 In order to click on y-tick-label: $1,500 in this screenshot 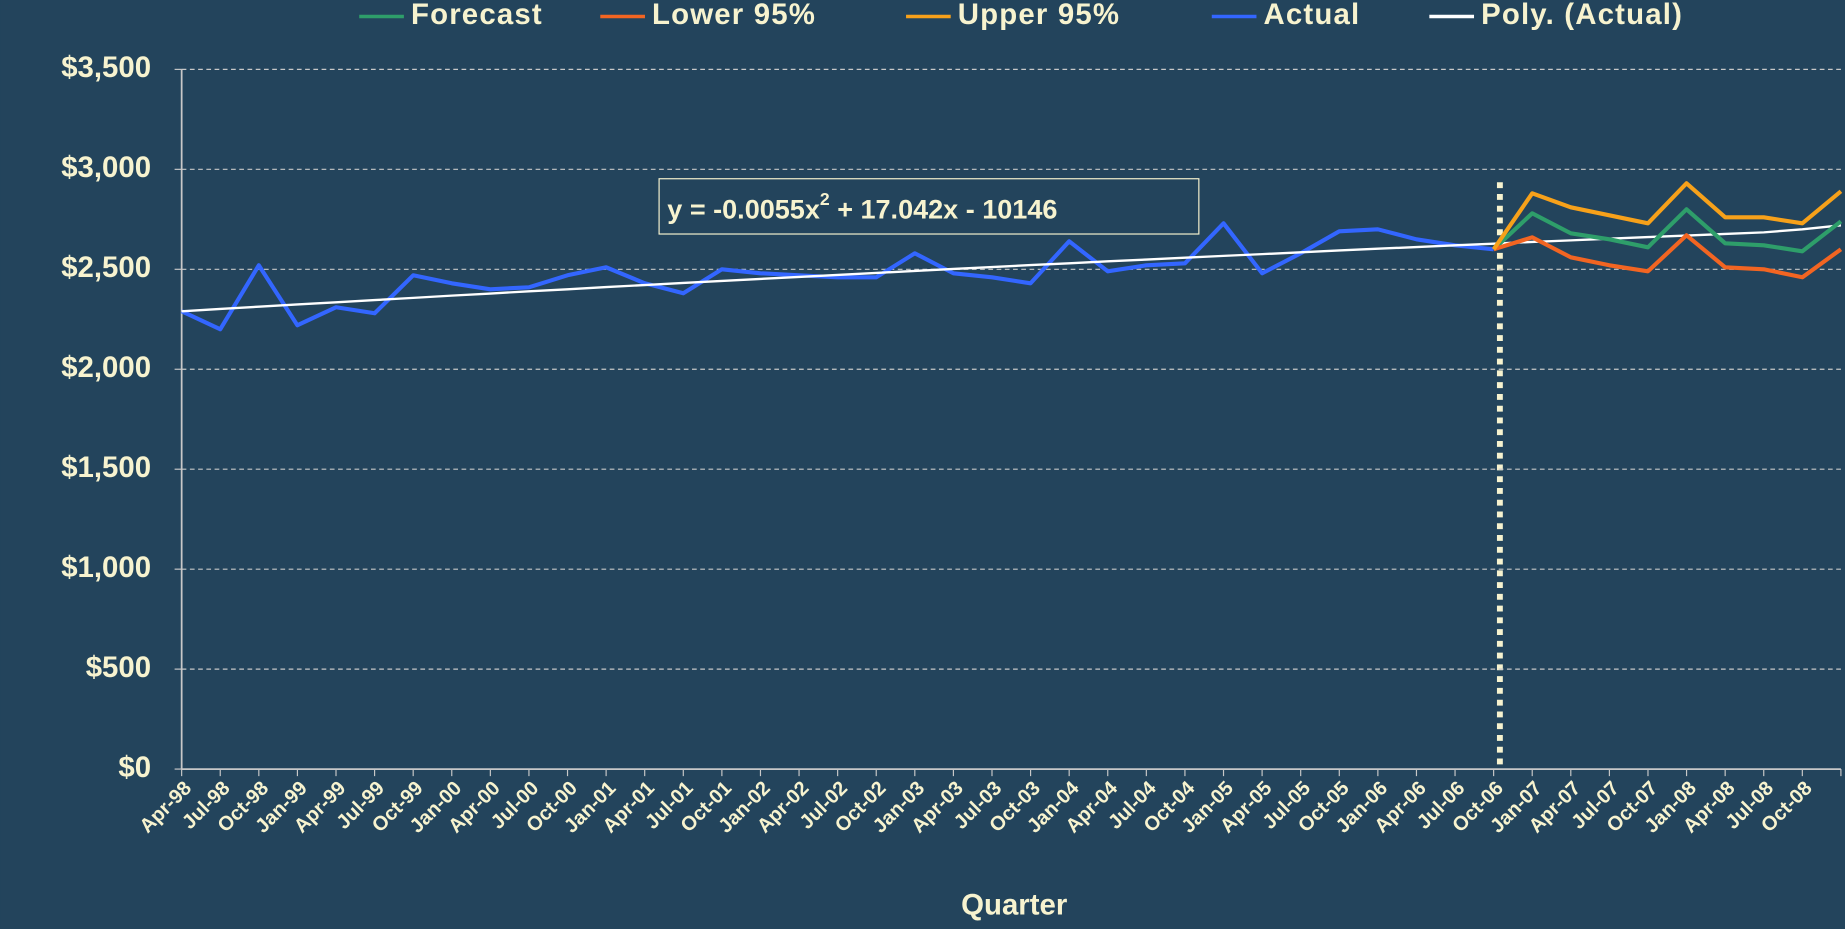, I will do `click(106, 467)`.